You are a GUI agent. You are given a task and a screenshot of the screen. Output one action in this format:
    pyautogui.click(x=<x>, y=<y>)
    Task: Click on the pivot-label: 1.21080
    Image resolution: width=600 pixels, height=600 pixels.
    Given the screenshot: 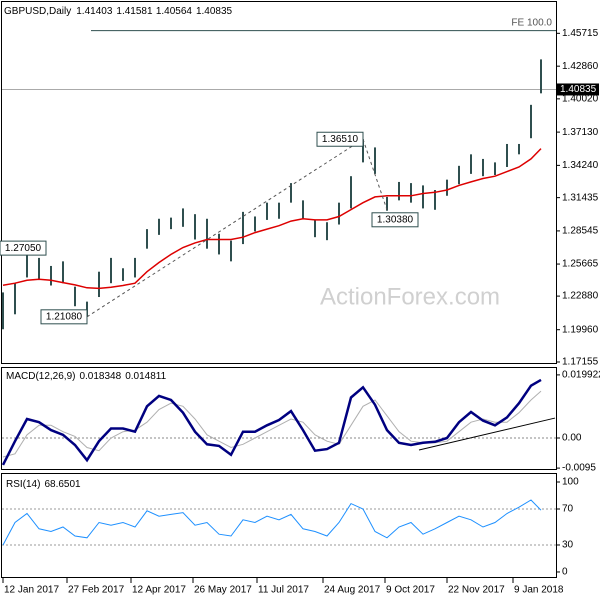 What is the action you would take?
    pyautogui.click(x=64, y=316)
    